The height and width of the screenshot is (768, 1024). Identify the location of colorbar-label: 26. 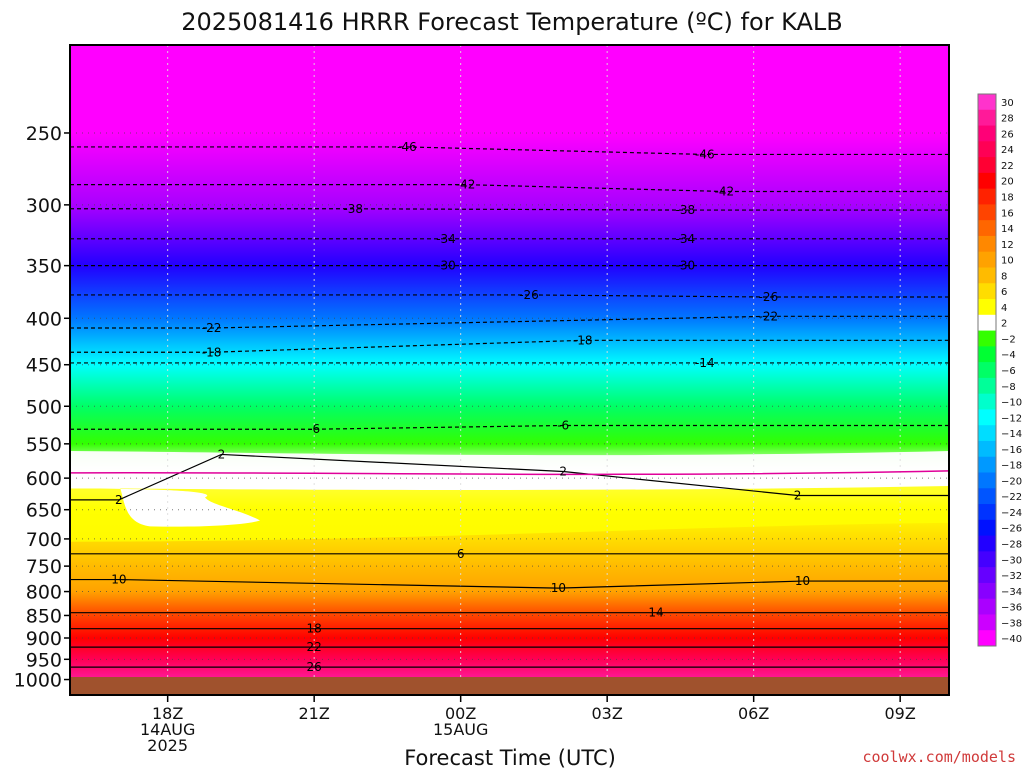
(1007, 134).